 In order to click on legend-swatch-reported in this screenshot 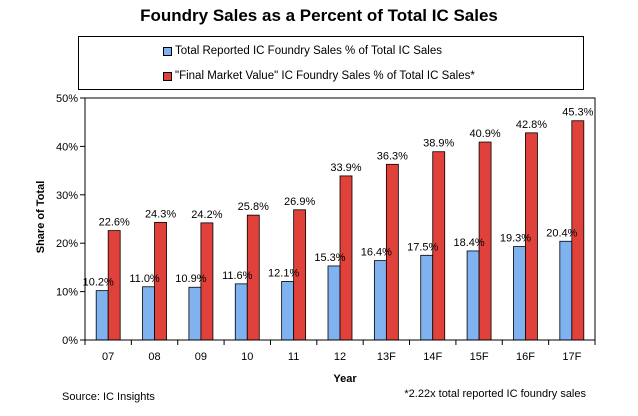, I will do `click(167, 51)`.